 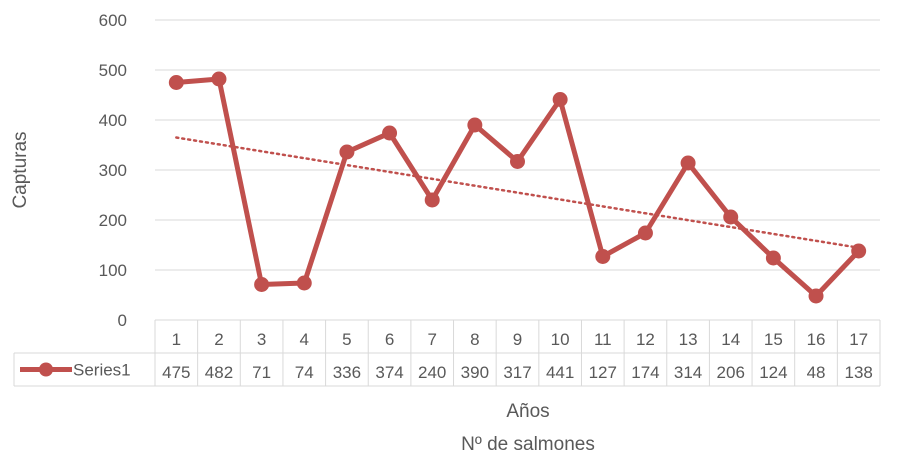 I want to click on x-tick-label: 1, so click(x=176, y=339).